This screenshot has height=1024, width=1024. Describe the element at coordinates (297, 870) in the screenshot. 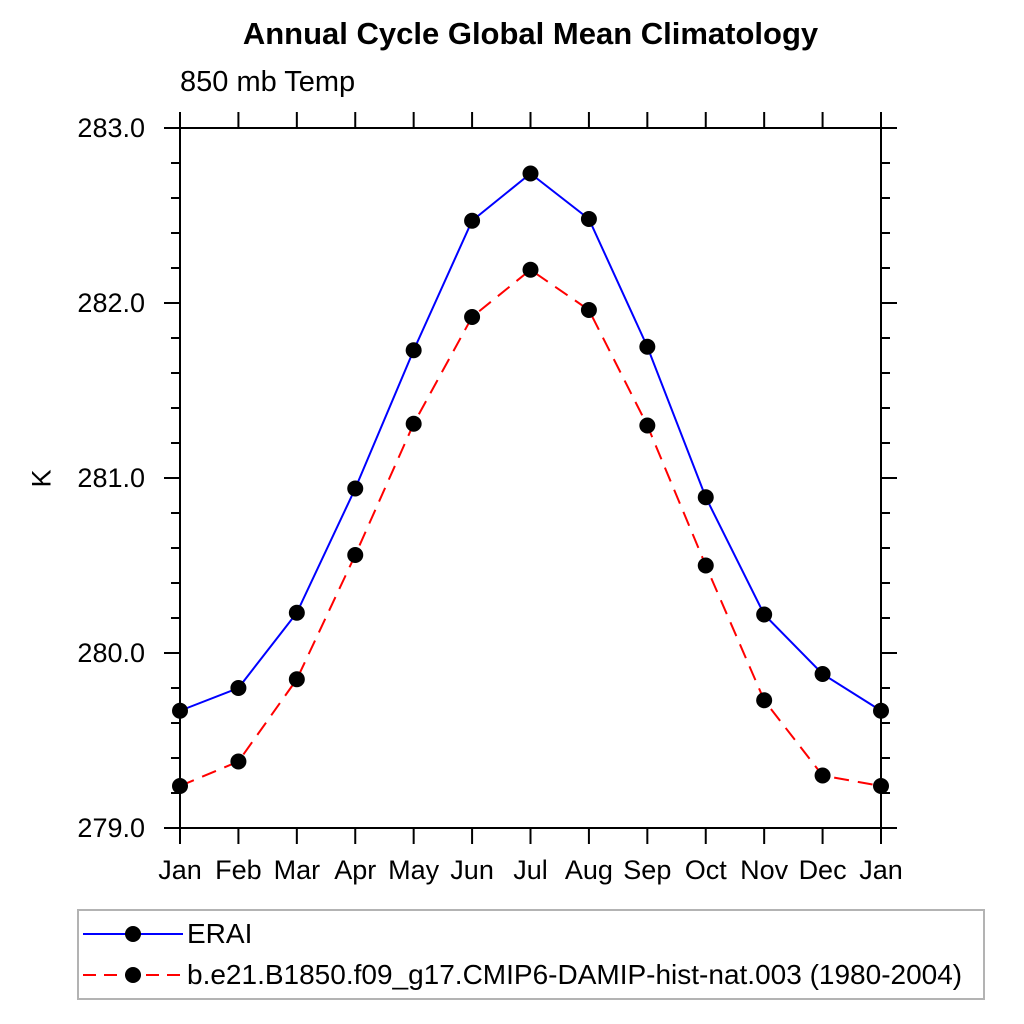

I see `x-tick-label: Mar` at that location.